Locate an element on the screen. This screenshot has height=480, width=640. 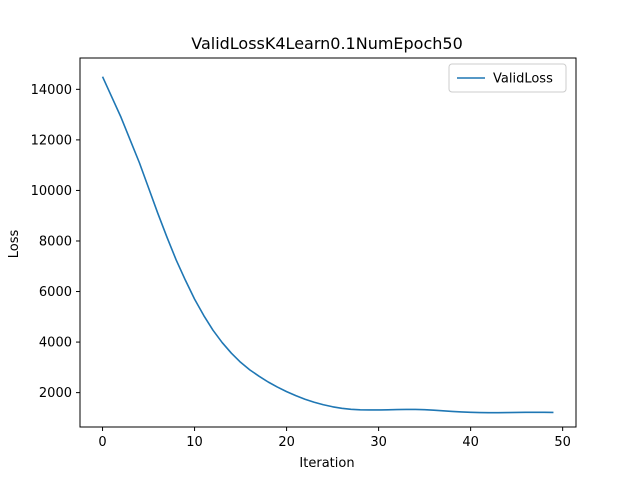
x-tick-label: 20 is located at coordinates (286, 442).